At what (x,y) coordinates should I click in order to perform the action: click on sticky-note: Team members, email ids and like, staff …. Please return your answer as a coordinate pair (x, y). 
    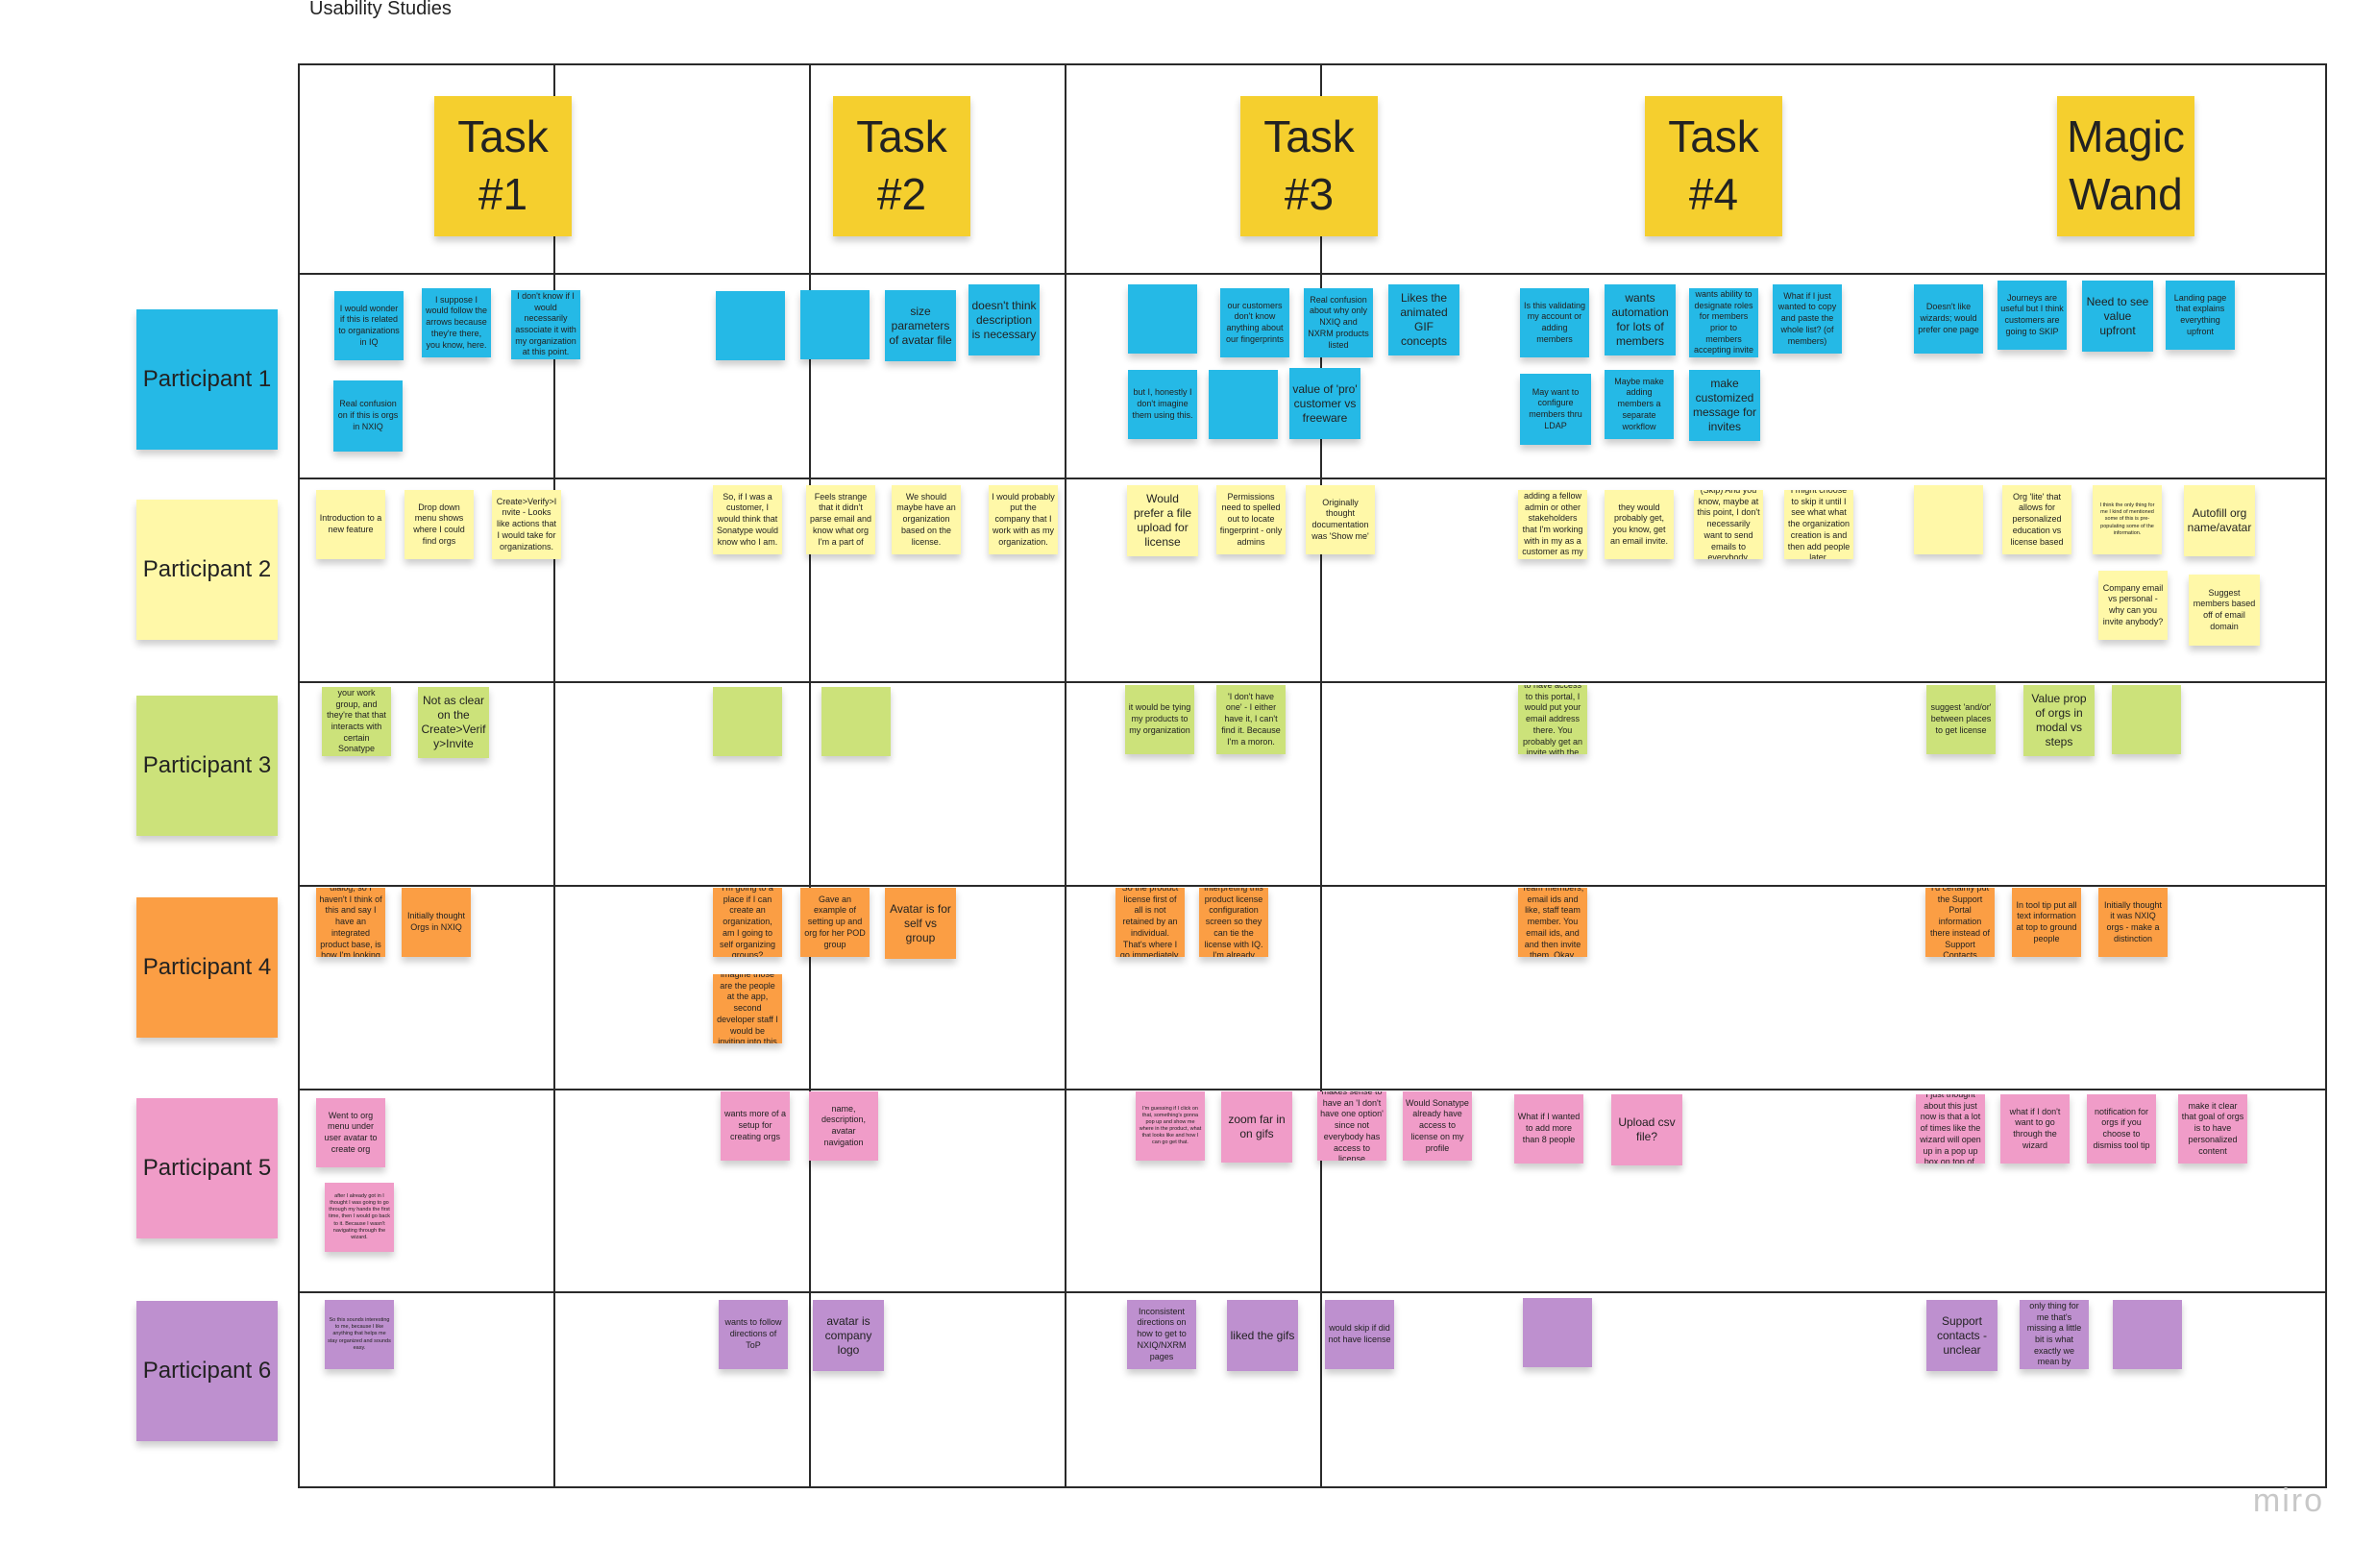
    Looking at the image, I should click on (1552, 923).